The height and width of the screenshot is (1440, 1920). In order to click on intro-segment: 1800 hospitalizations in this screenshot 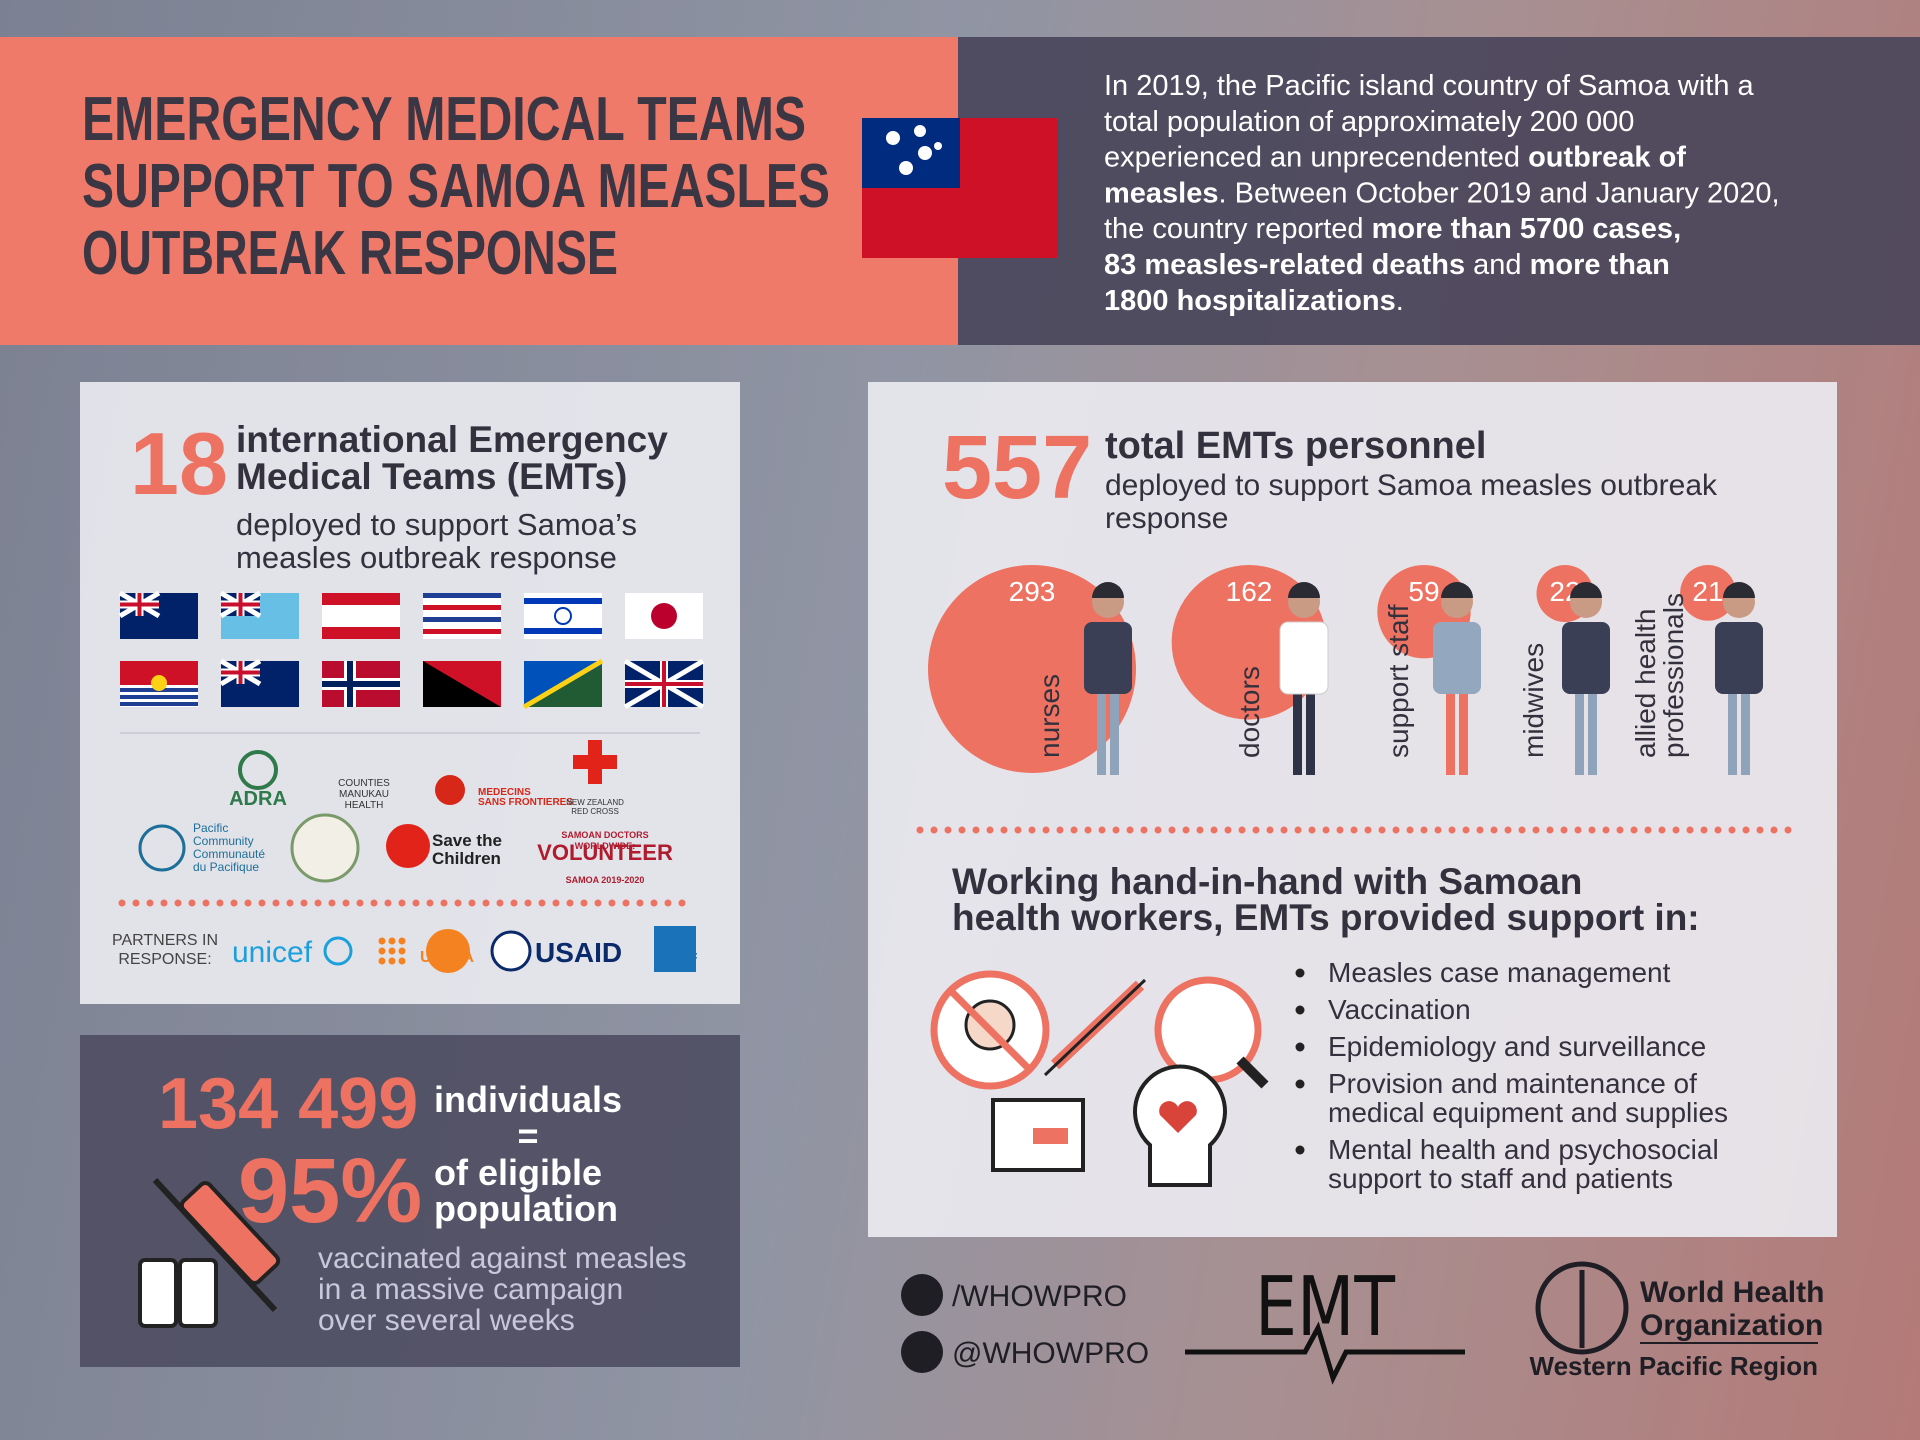, I will do `click(1250, 301)`.